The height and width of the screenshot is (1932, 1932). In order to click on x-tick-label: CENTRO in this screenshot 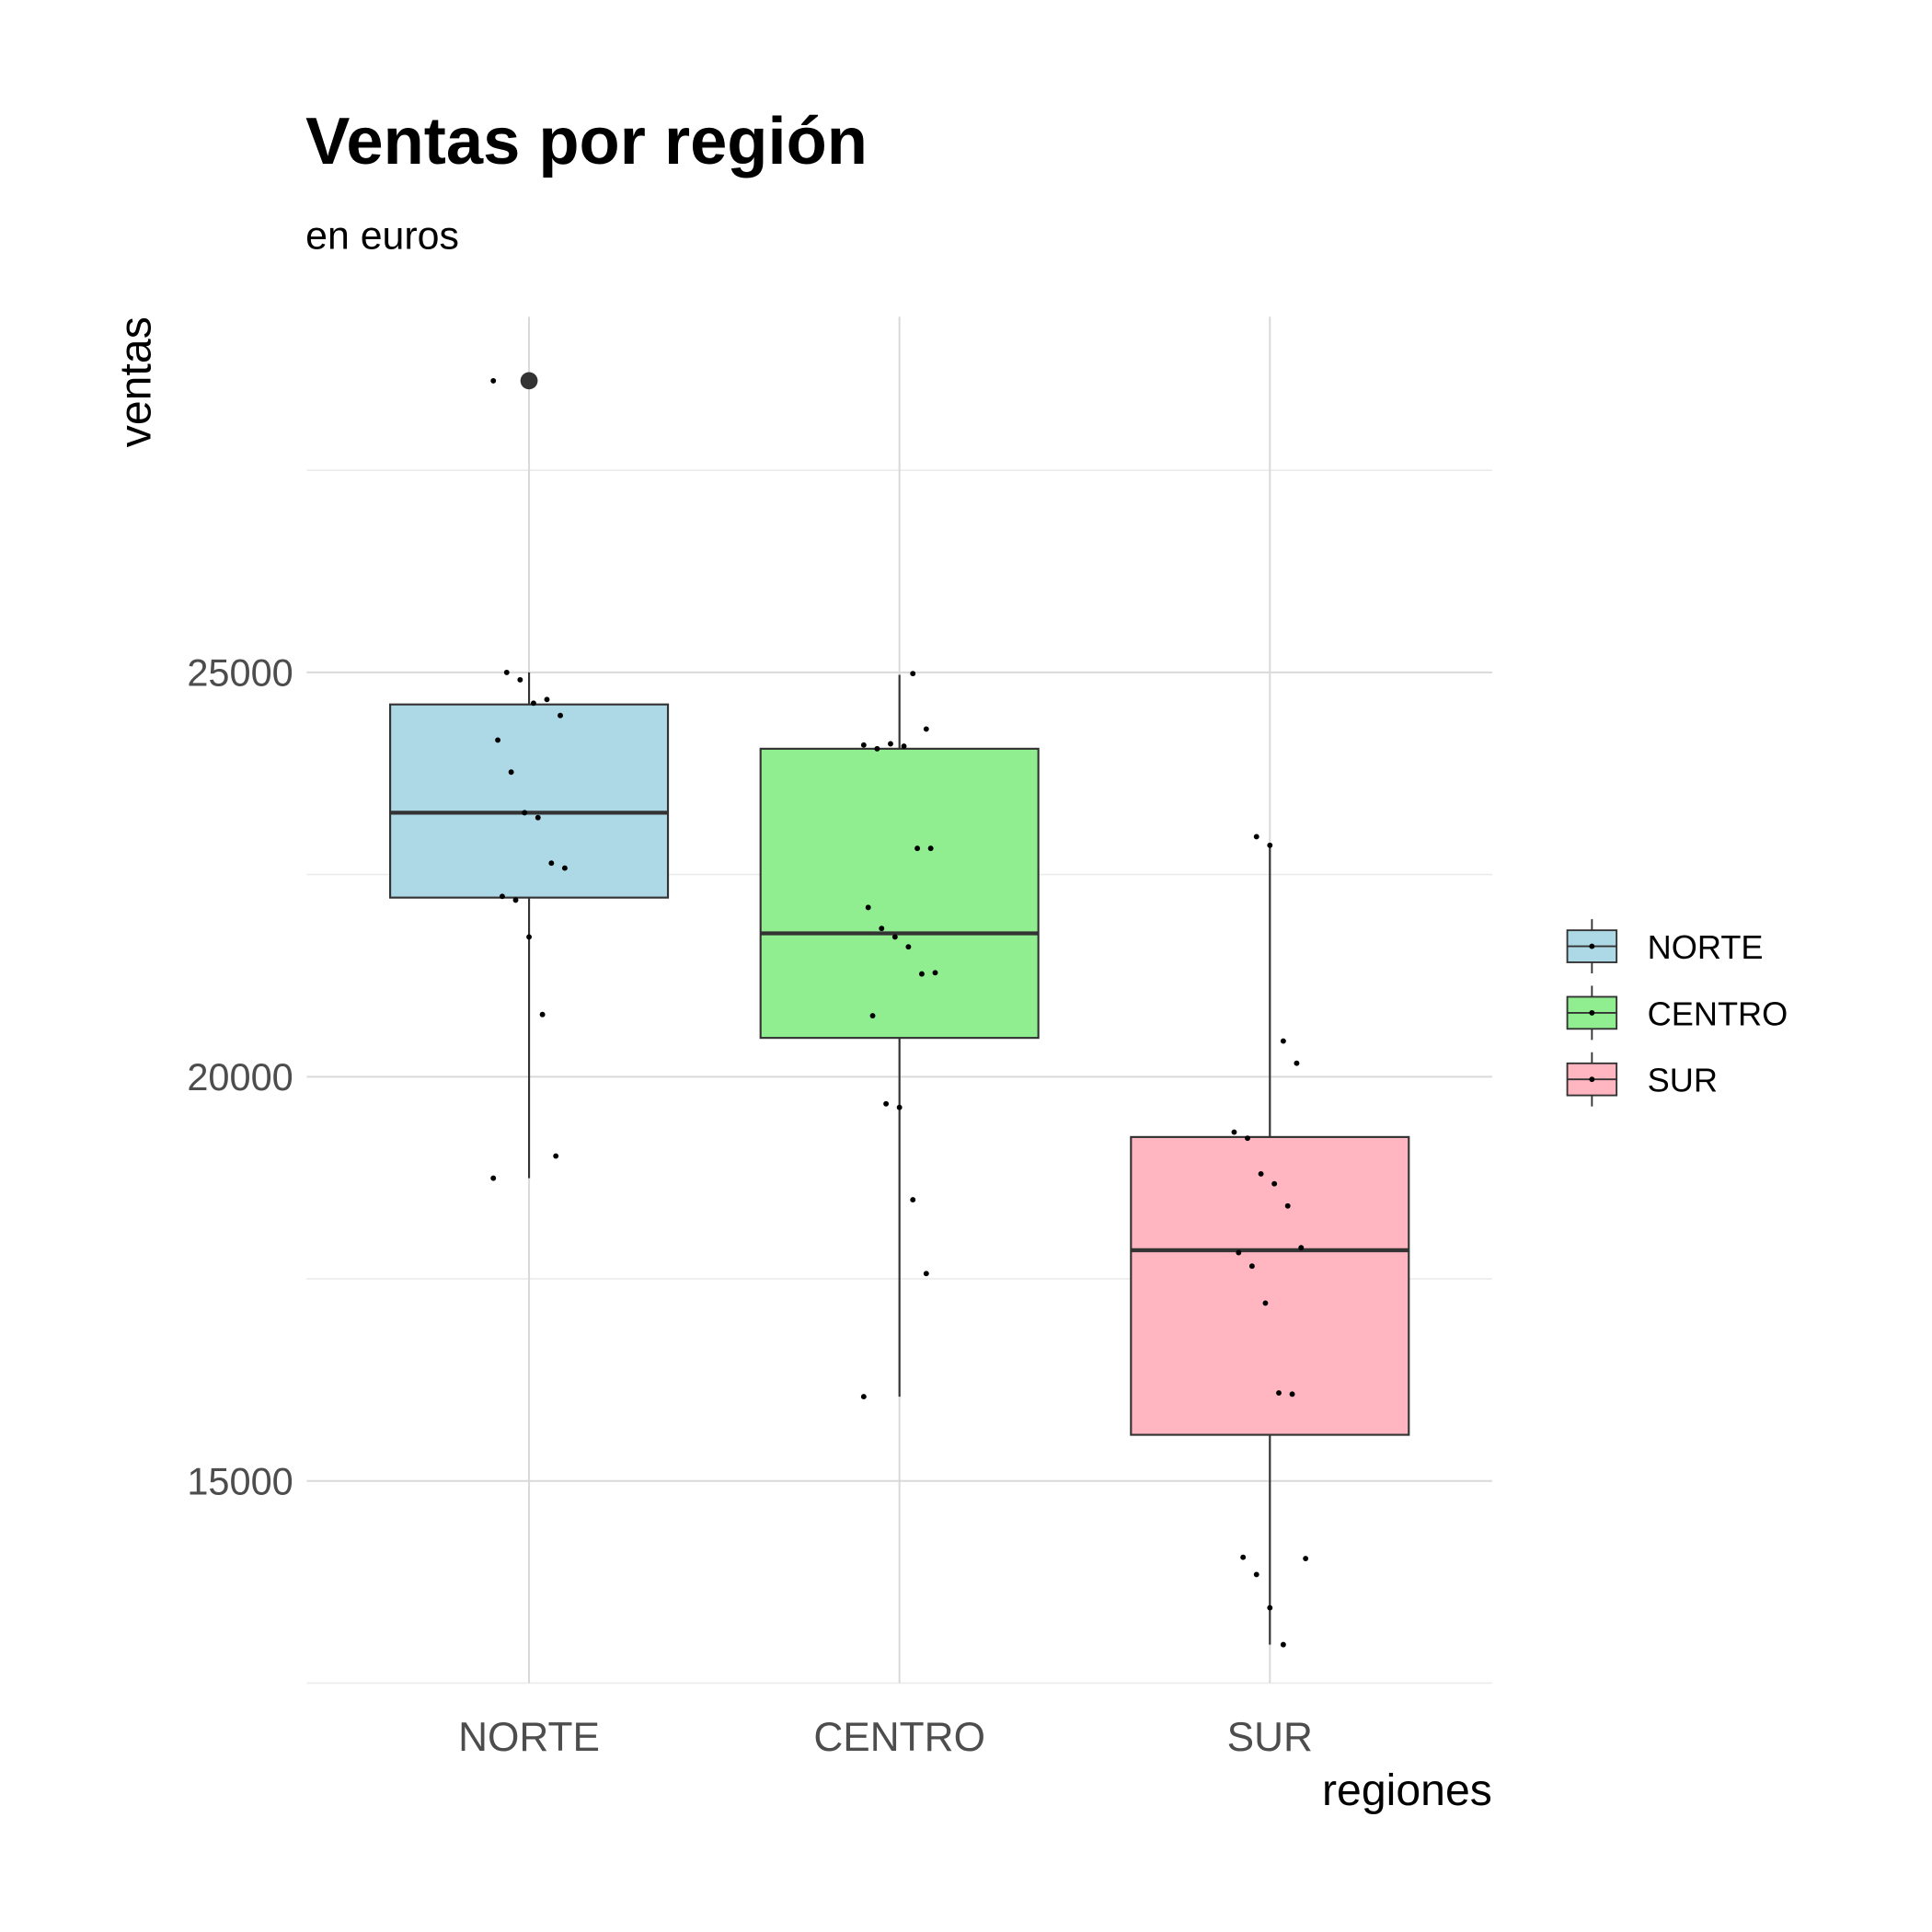, I will do `click(899, 1737)`.